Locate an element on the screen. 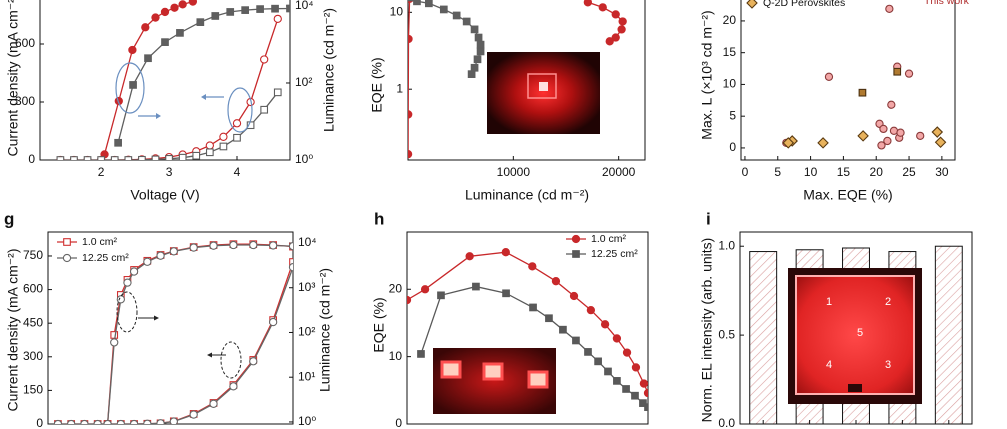 This screenshot has width=1007, height=429. x-tick-label: 10 is located at coordinates (811, 172).